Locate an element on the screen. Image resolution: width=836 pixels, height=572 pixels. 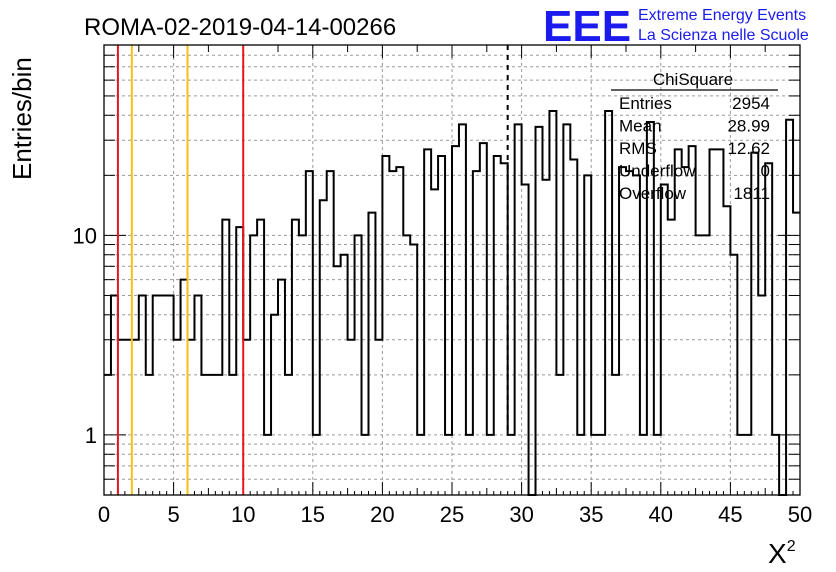
x-tick-label: 45 is located at coordinates (730, 514).